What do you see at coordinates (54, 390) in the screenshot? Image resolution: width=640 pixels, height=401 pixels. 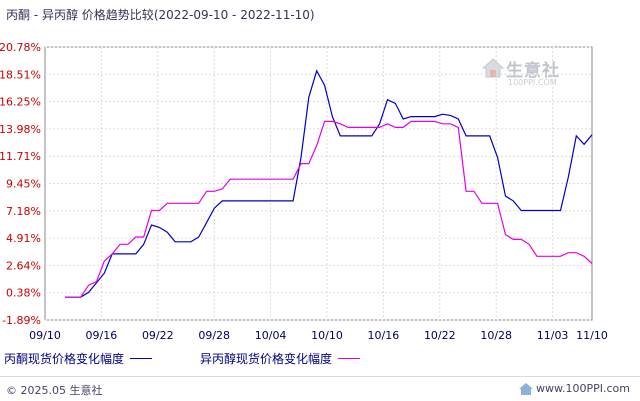 I see `footer-copyright: © 2025.05 生意社` at bounding box center [54, 390].